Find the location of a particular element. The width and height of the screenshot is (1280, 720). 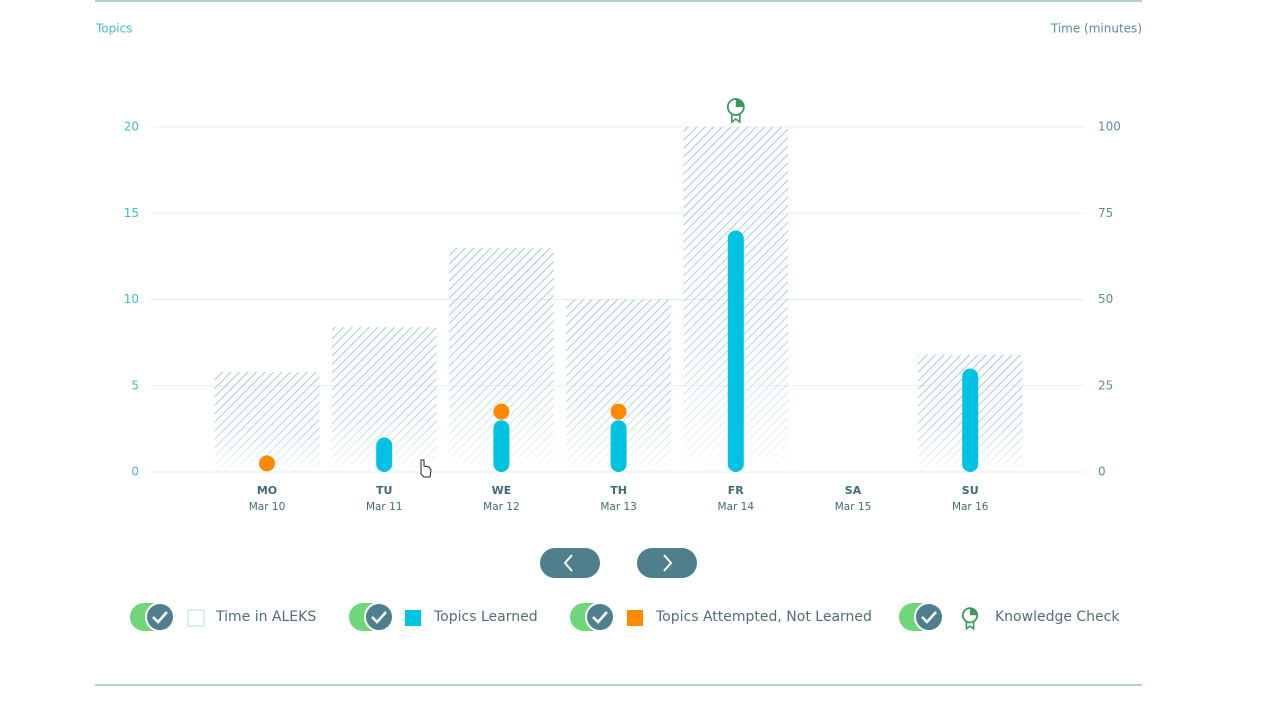

next-button is located at coordinates (667, 563).